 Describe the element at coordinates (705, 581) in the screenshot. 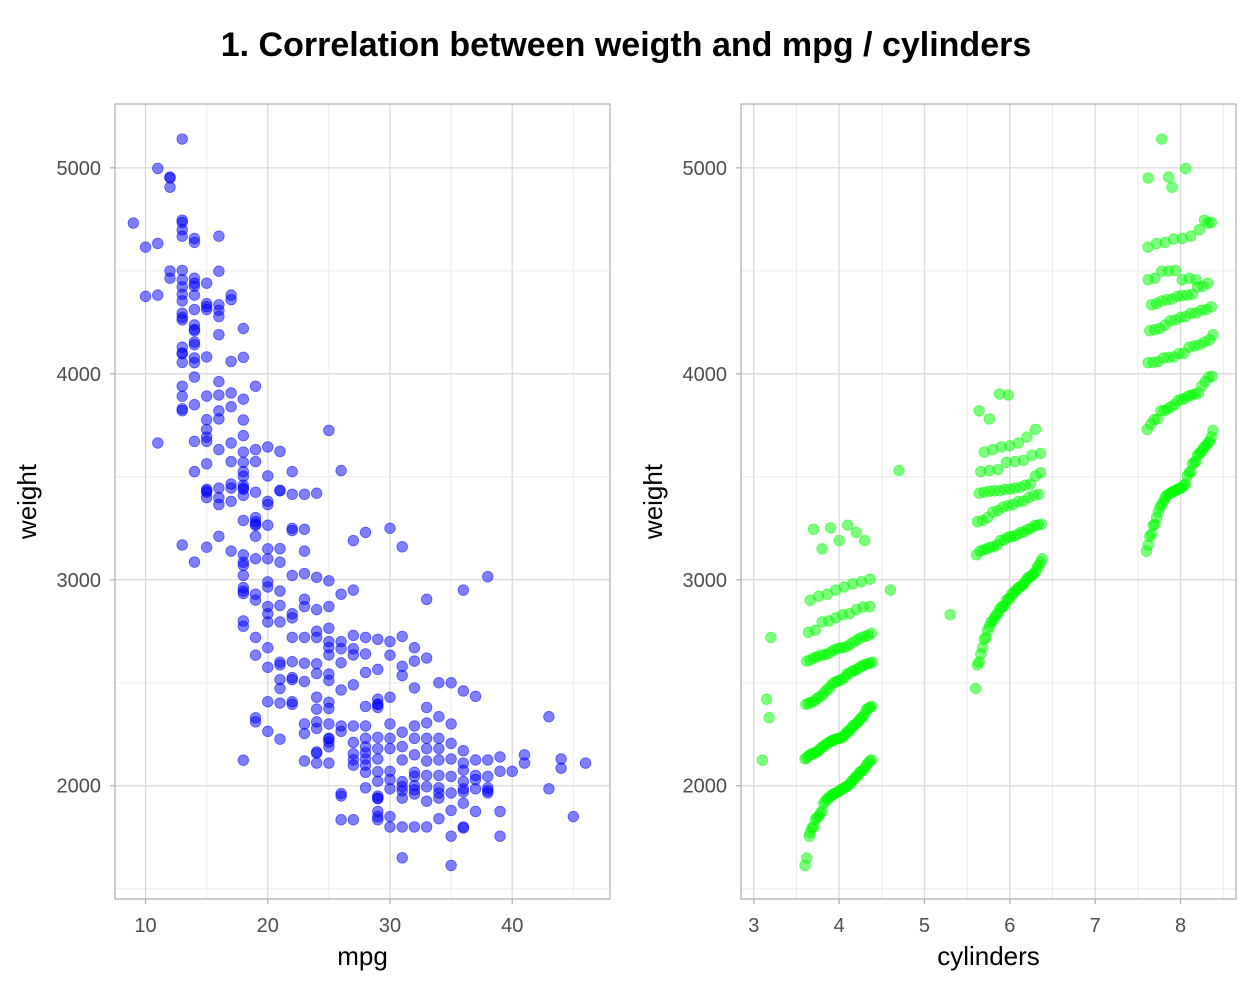

I see `y-tick-label: 3000` at that location.